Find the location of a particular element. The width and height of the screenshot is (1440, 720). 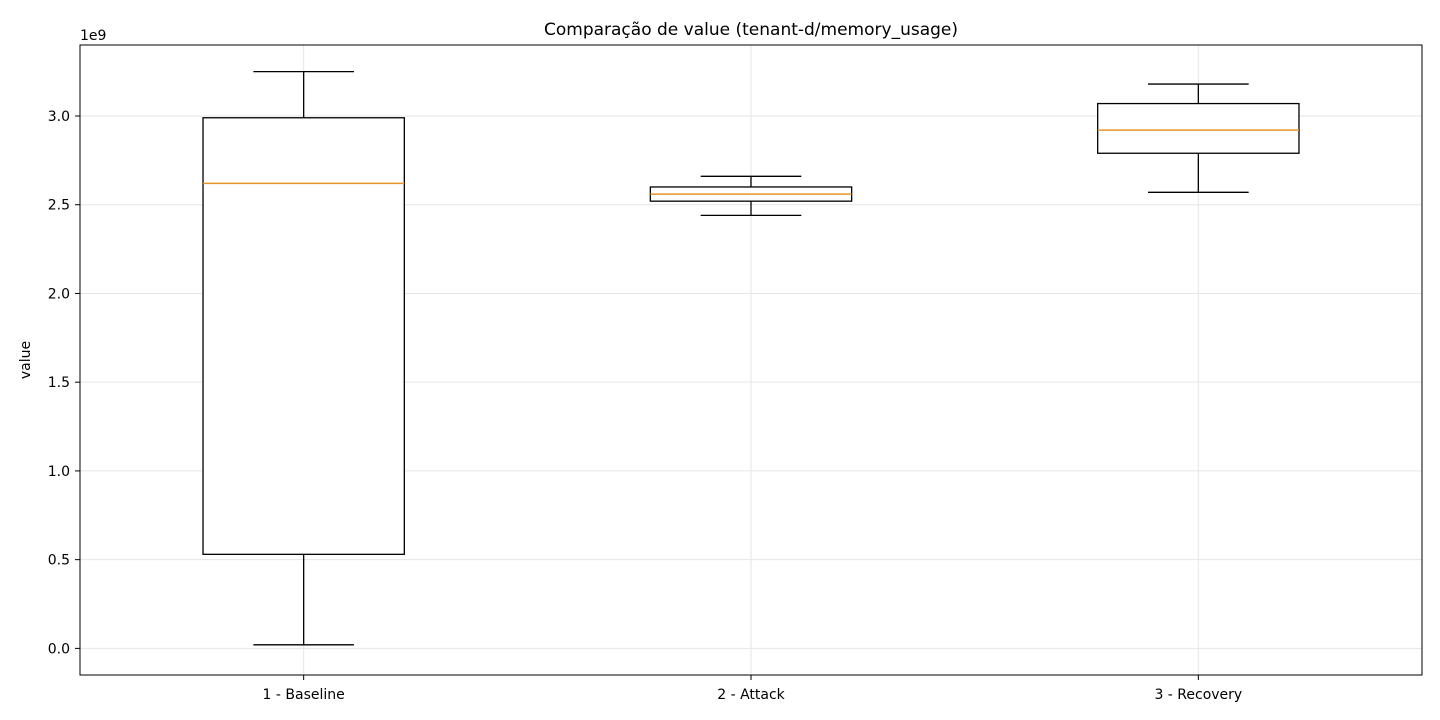

x-tick-label: 3 - Recovery is located at coordinates (1198, 695).